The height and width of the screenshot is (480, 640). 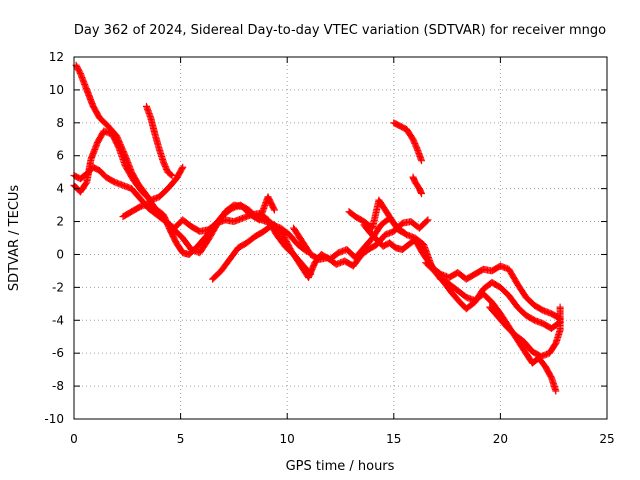 I want to click on x-axis-label: GPS time / hours, so click(x=340, y=466).